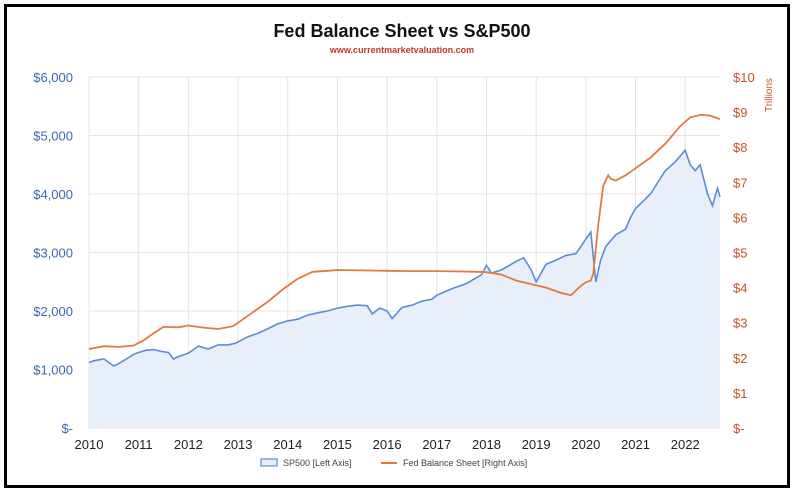 The height and width of the screenshot is (494, 796). Describe the element at coordinates (387, 444) in the screenshot. I see `x-tick-label: 2016` at that location.